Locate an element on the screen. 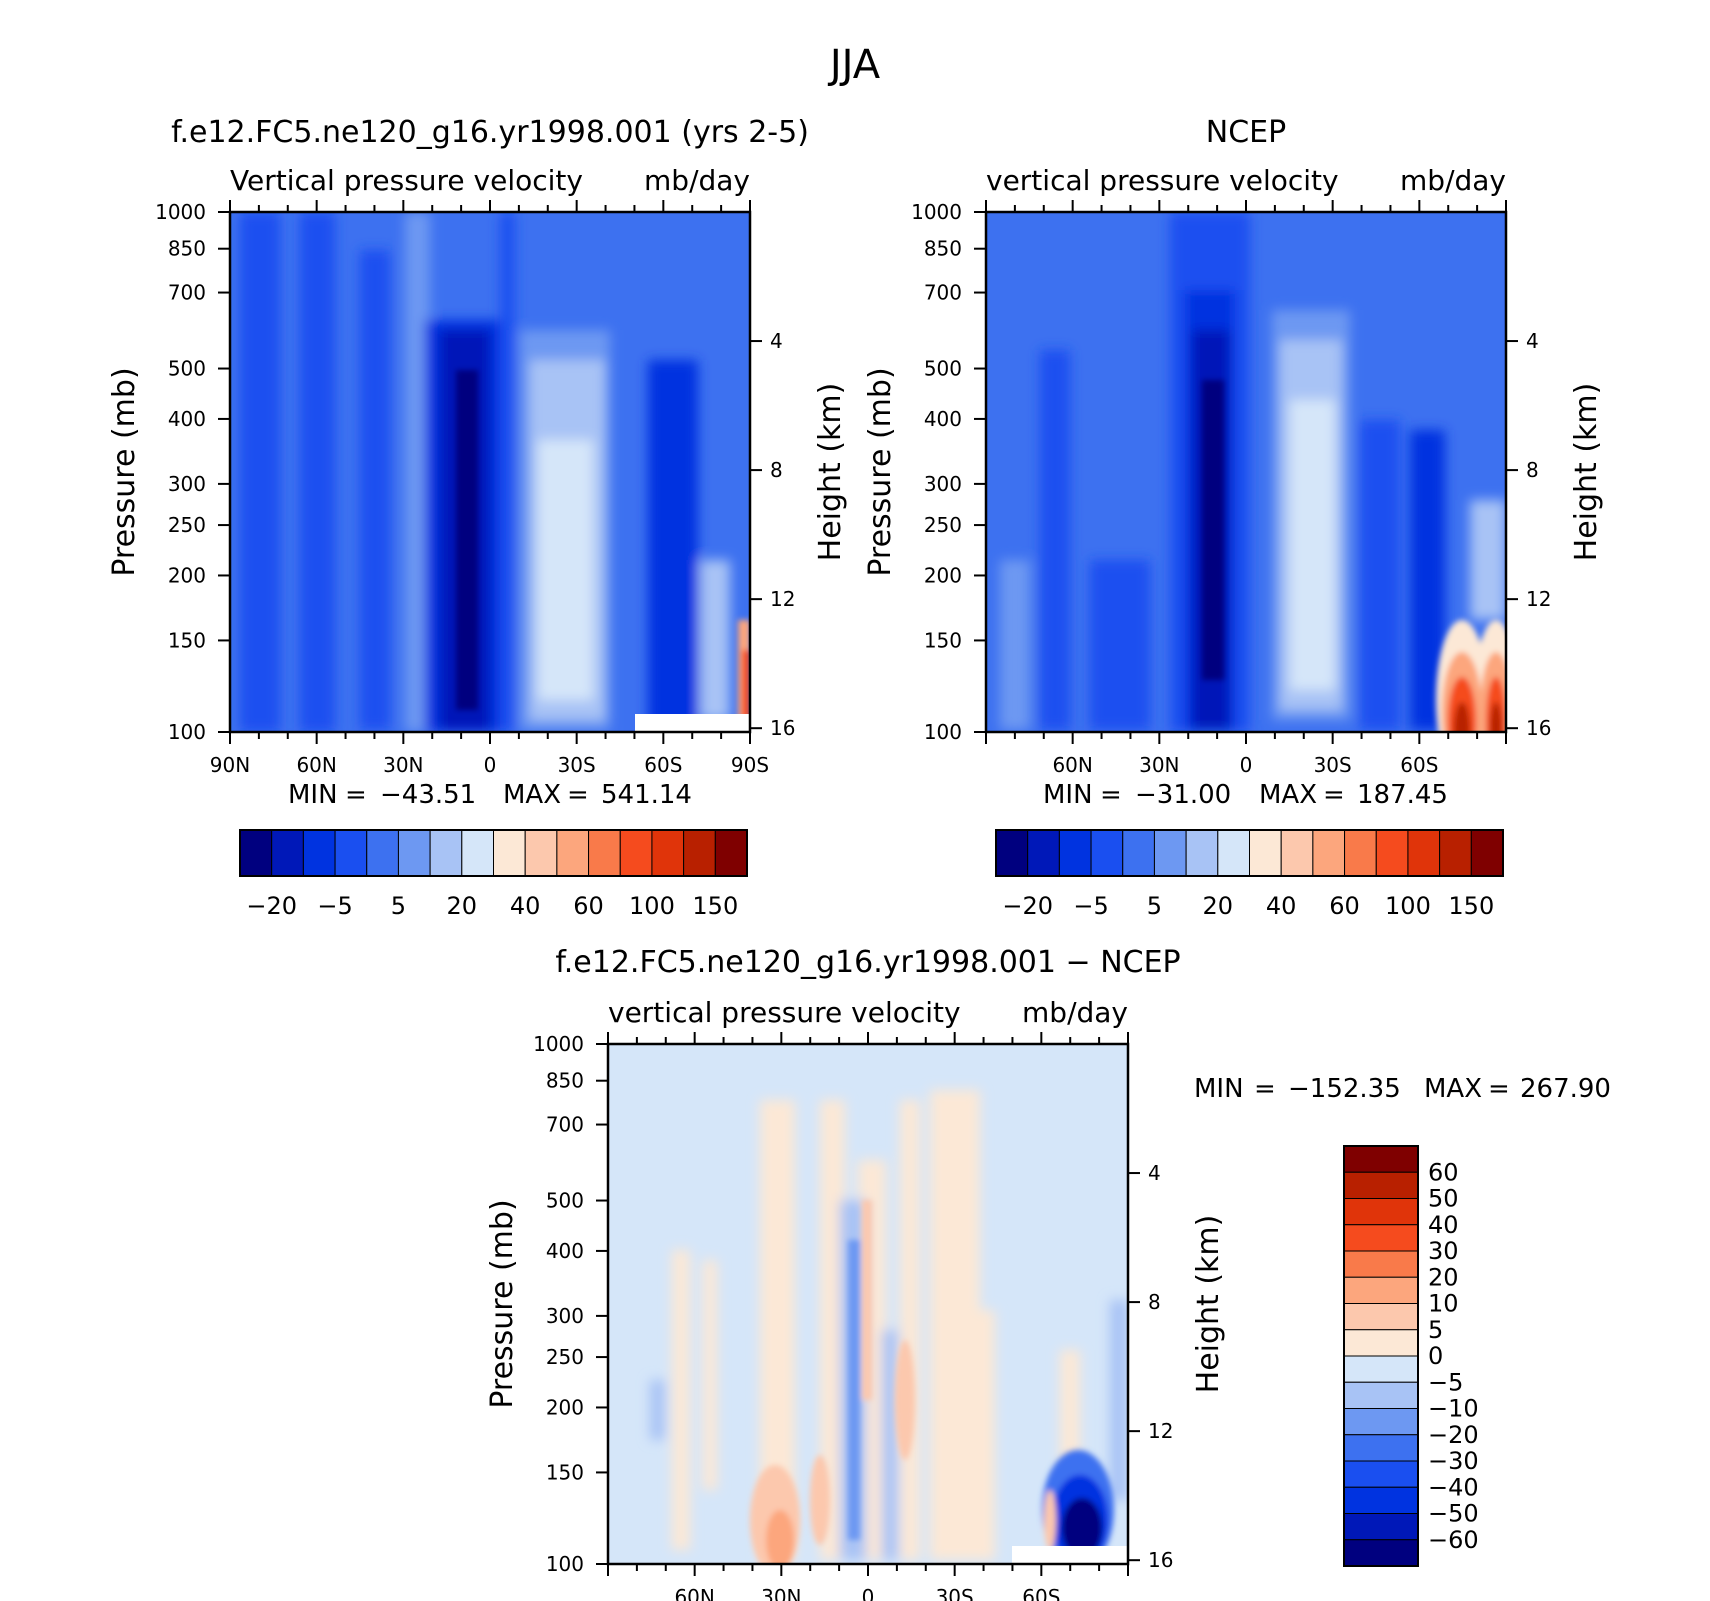 The width and height of the screenshot is (1710, 1601). y-tick-label: 850 is located at coordinates (943, 249).